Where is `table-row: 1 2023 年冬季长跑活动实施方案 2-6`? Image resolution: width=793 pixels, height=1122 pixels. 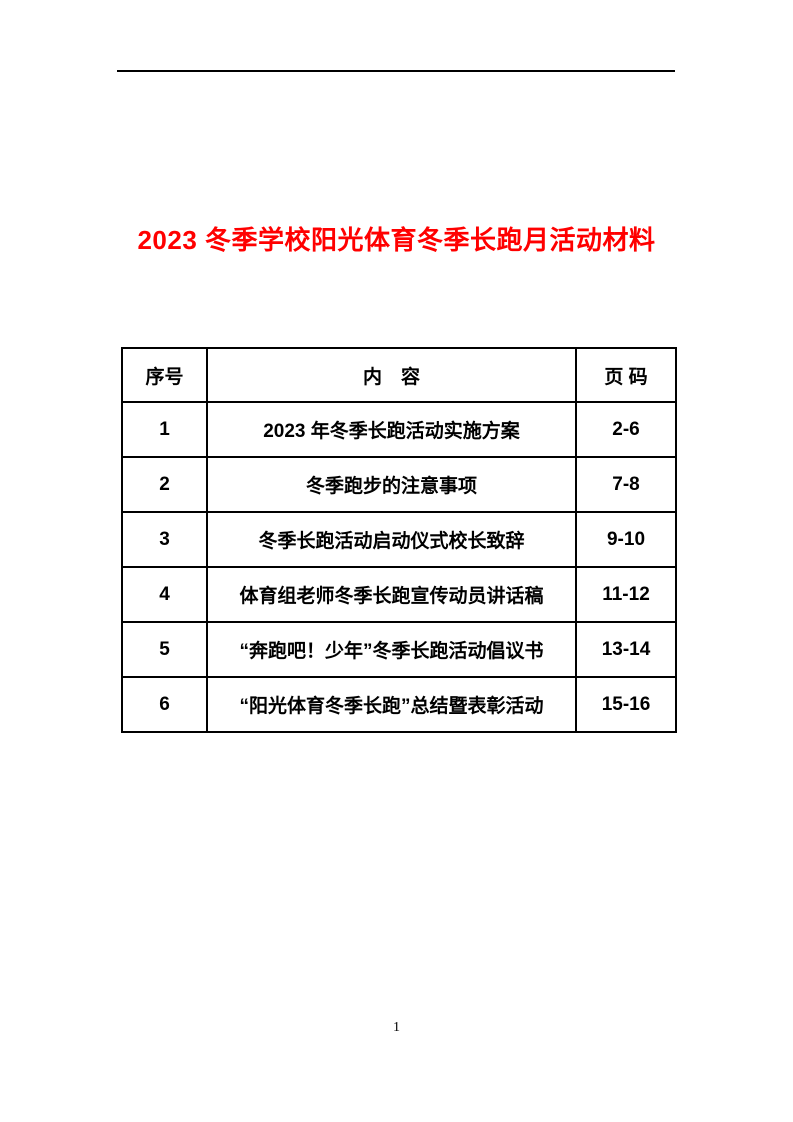 table-row: 1 2023 年冬季长跑活动实施方案 2-6 is located at coordinates (399, 429).